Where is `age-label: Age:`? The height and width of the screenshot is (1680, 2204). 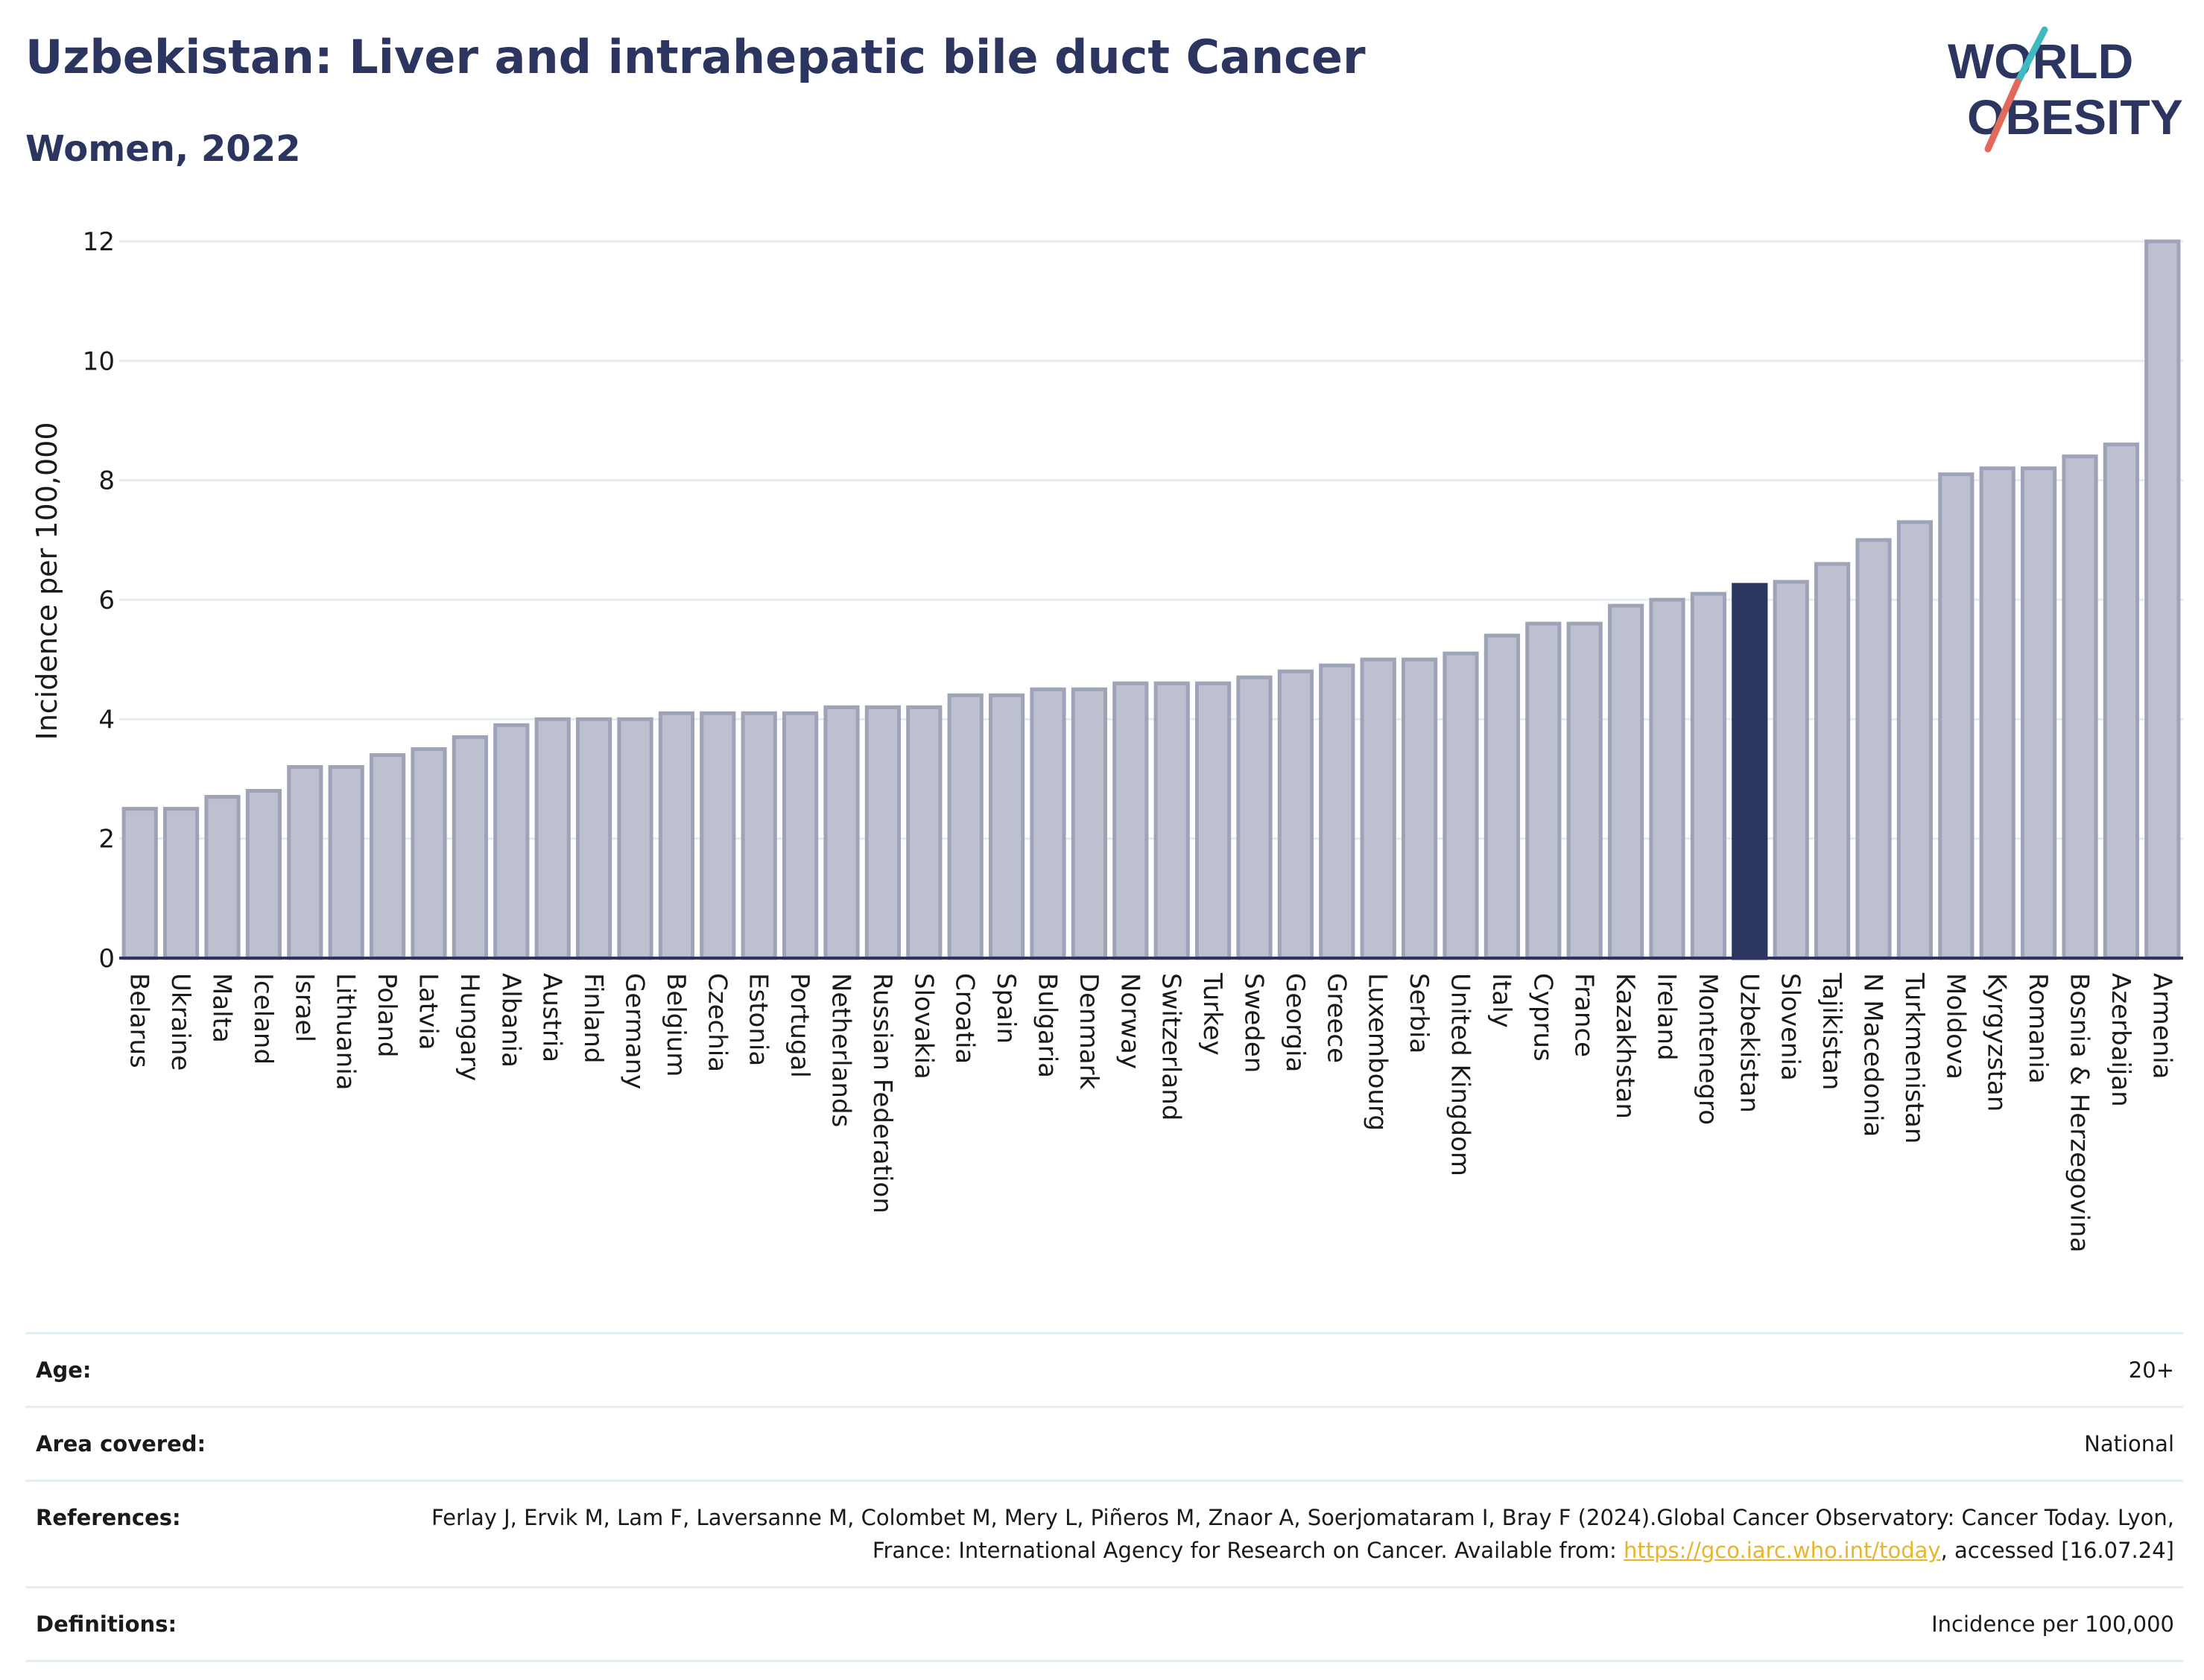
age-label: Age: is located at coordinates (191, 1369).